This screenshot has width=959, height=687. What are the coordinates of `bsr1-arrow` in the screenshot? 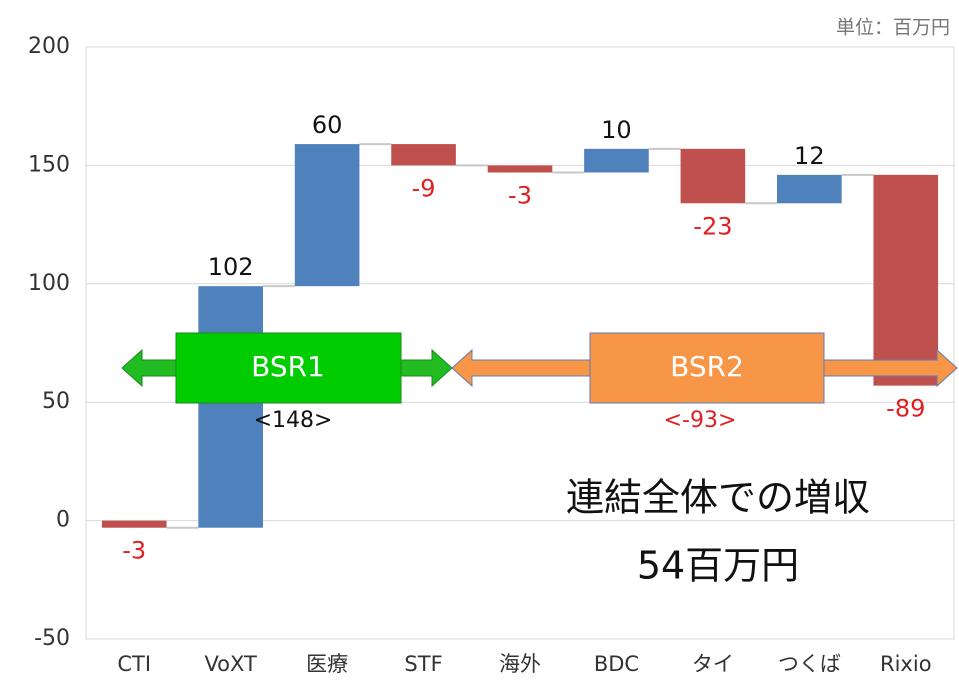 It's located at (287, 368).